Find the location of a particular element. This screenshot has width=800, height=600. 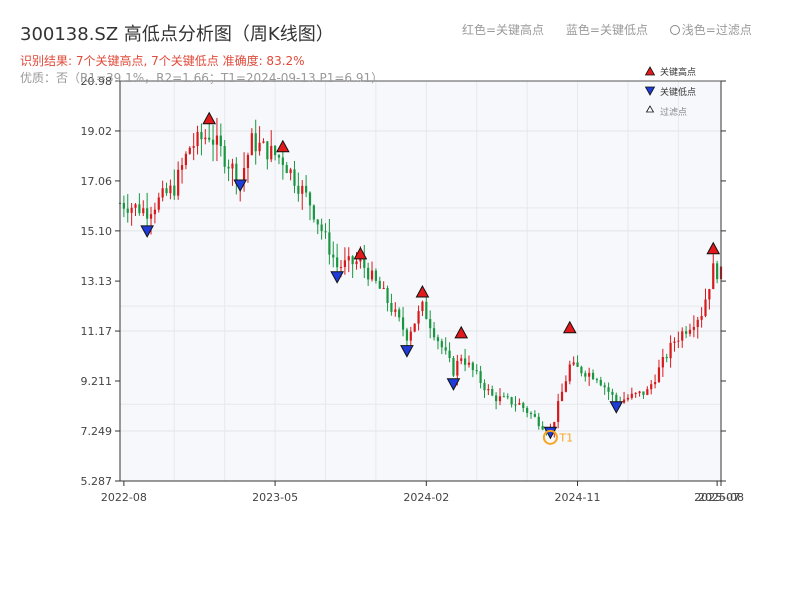

y-tick-label: 17.06 is located at coordinates (97, 181).